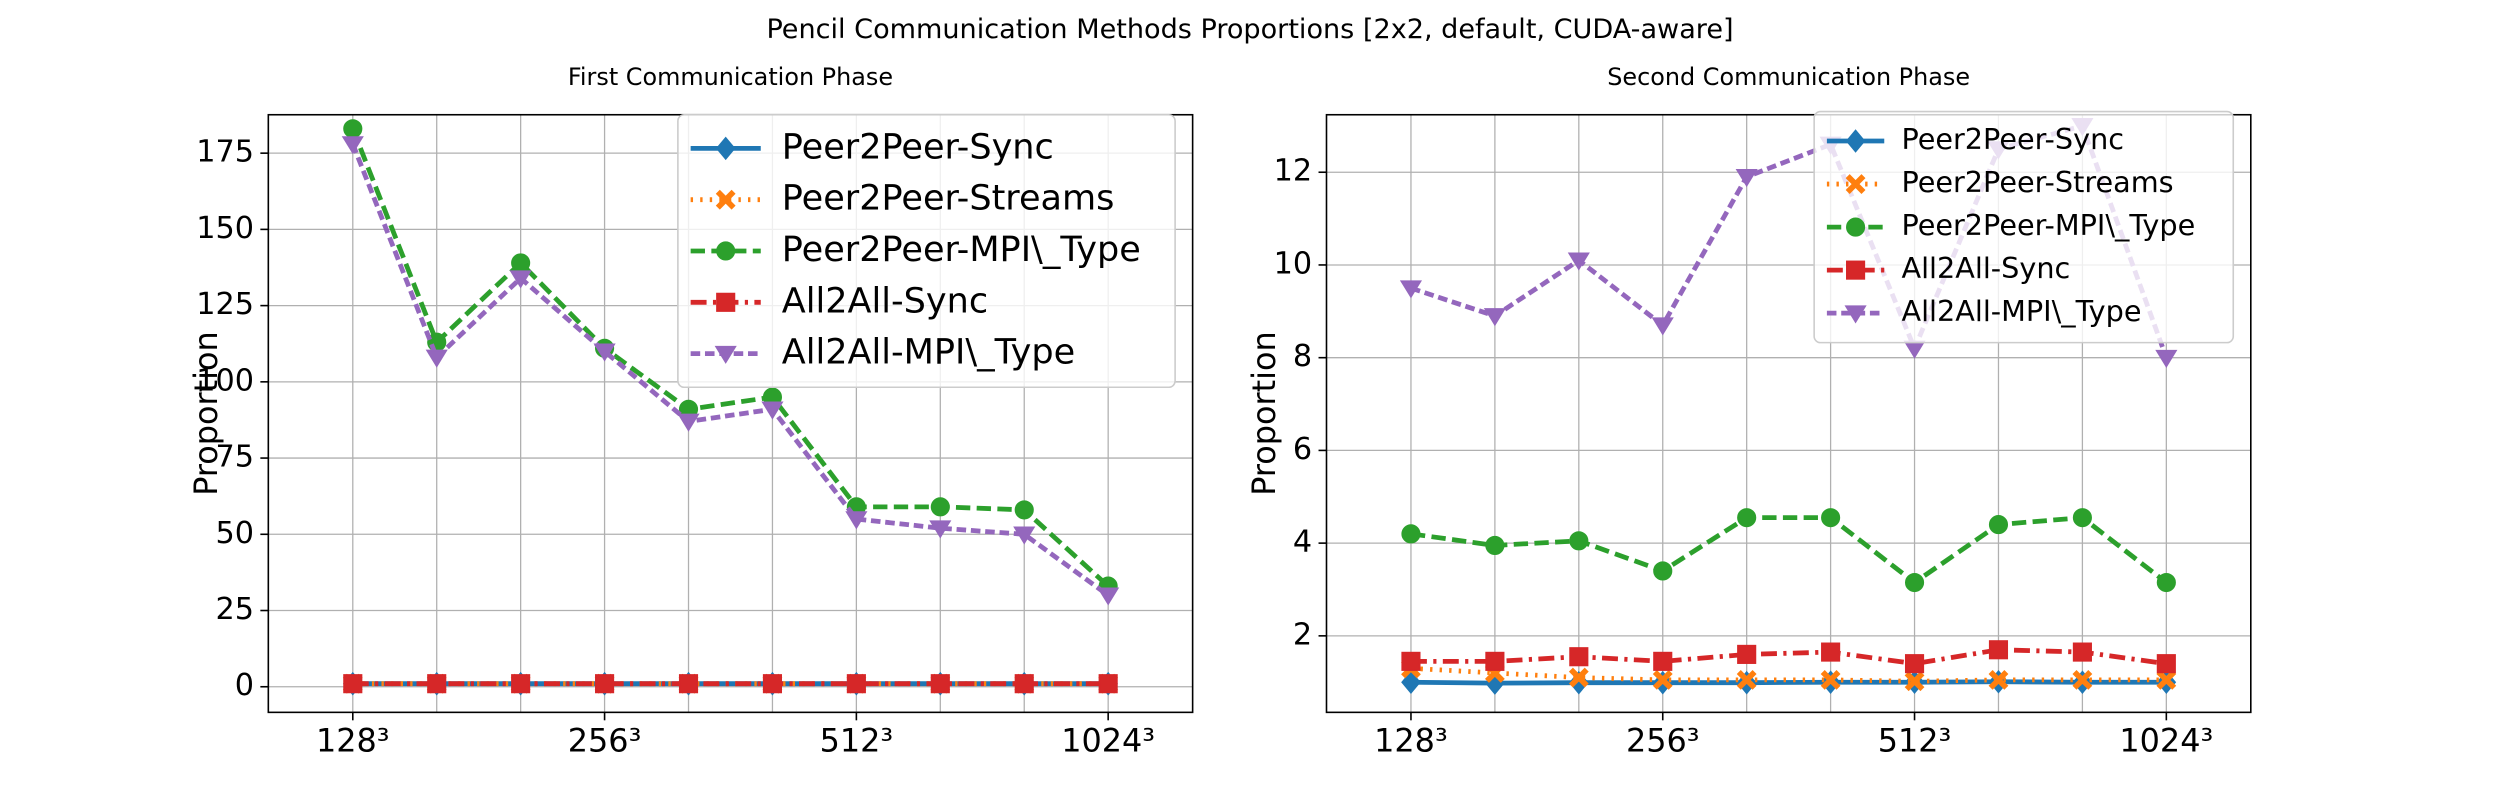 The height and width of the screenshot is (800, 2500). What do you see at coordinates (1788, 77) in the screenshot?
I see `subplot-title: Second Communication Phase` at bounding box center [1788, 77].